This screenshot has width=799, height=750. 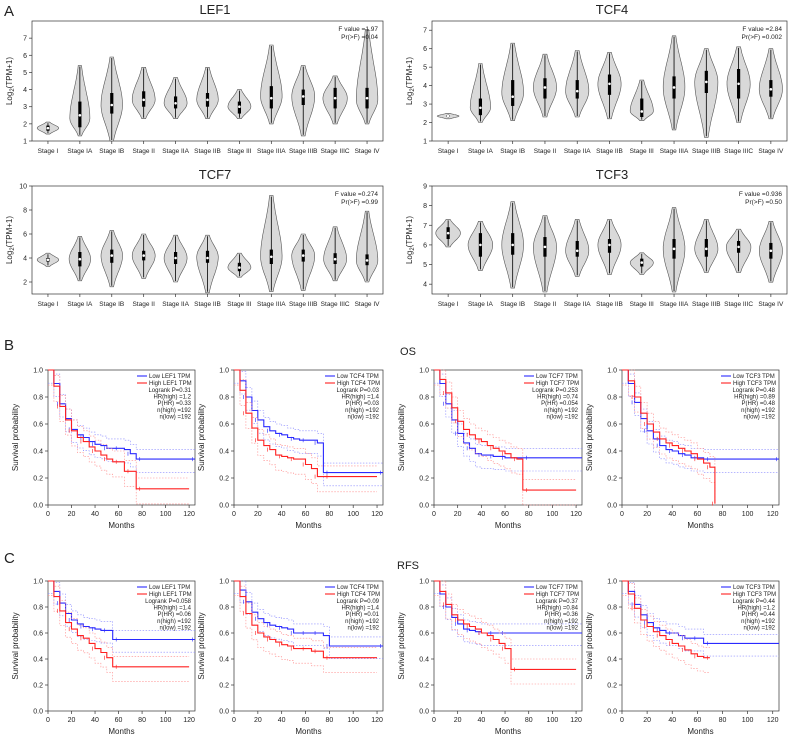 I want to click on panel-label-c: C, so click(x=9, y=558).